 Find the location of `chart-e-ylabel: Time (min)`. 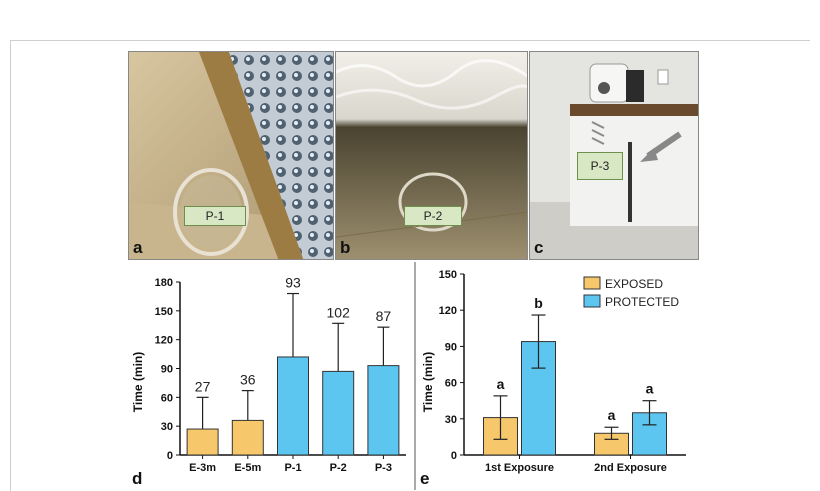

chart-e-ylabel: Time (min) is located at coordinates (428, 382).